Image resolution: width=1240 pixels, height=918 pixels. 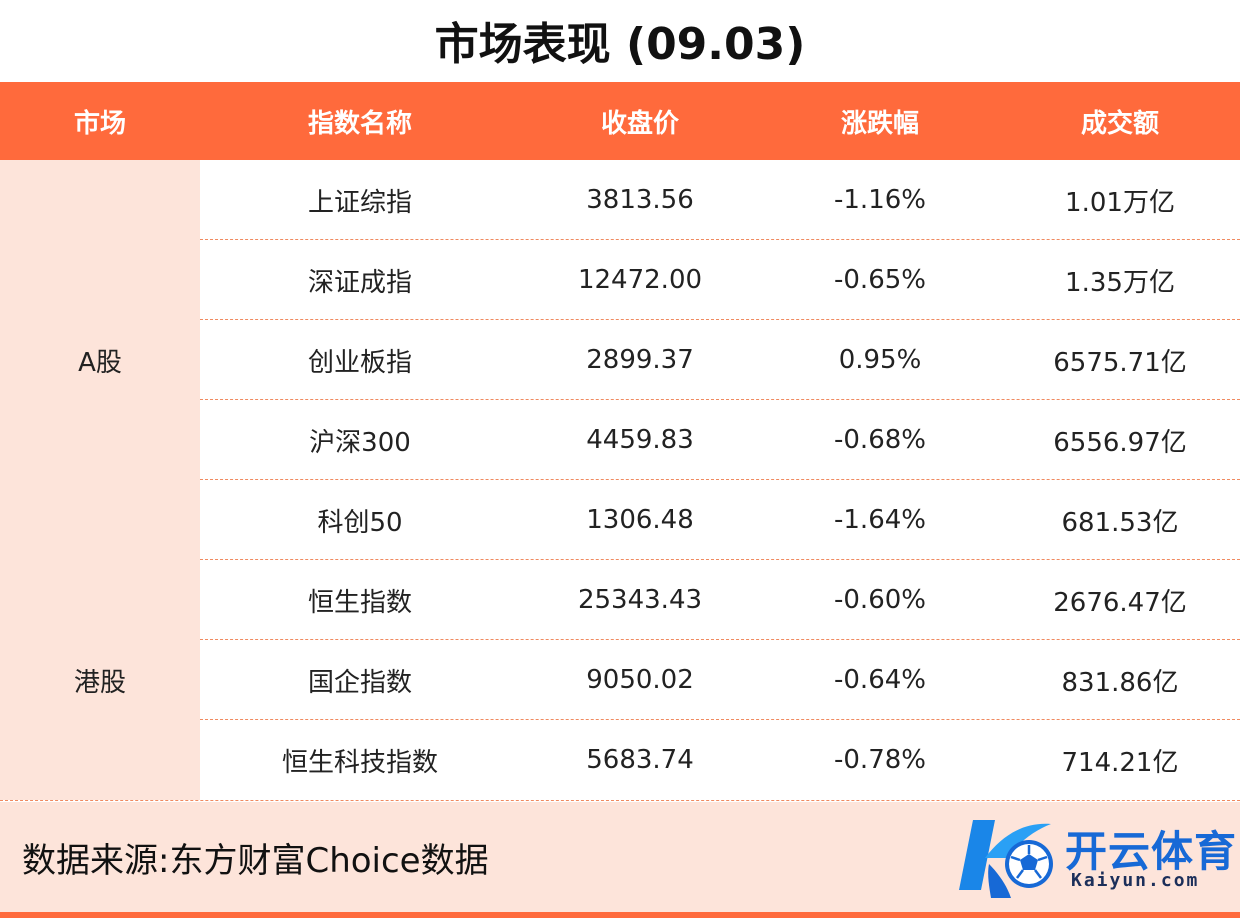 I want to click on bottom-accent-bar, so click(x=620, y=915).